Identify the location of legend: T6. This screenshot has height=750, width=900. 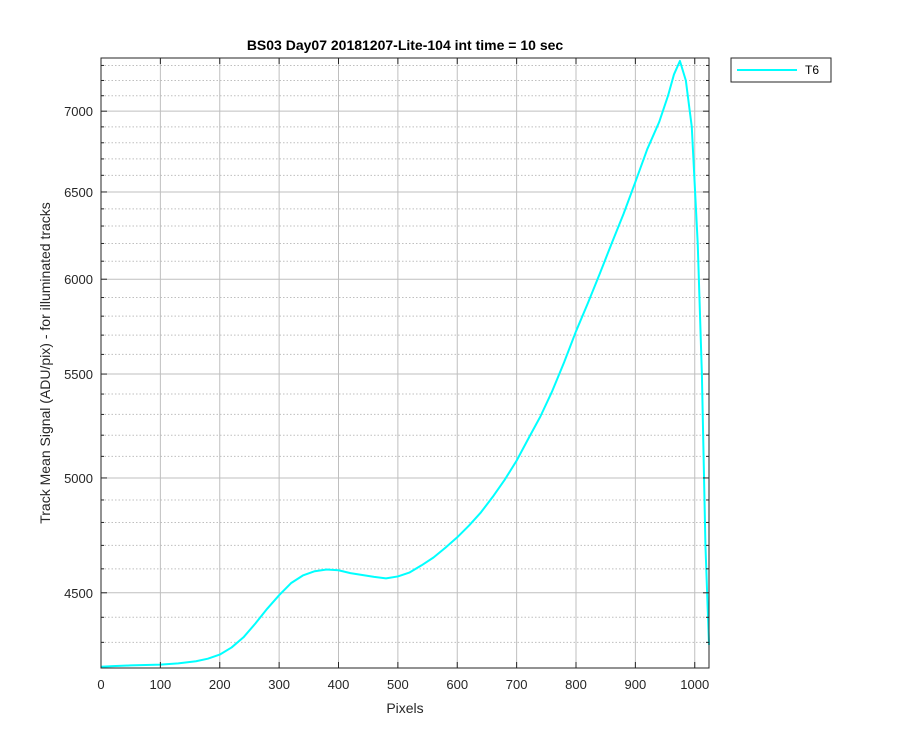
(781, 70).